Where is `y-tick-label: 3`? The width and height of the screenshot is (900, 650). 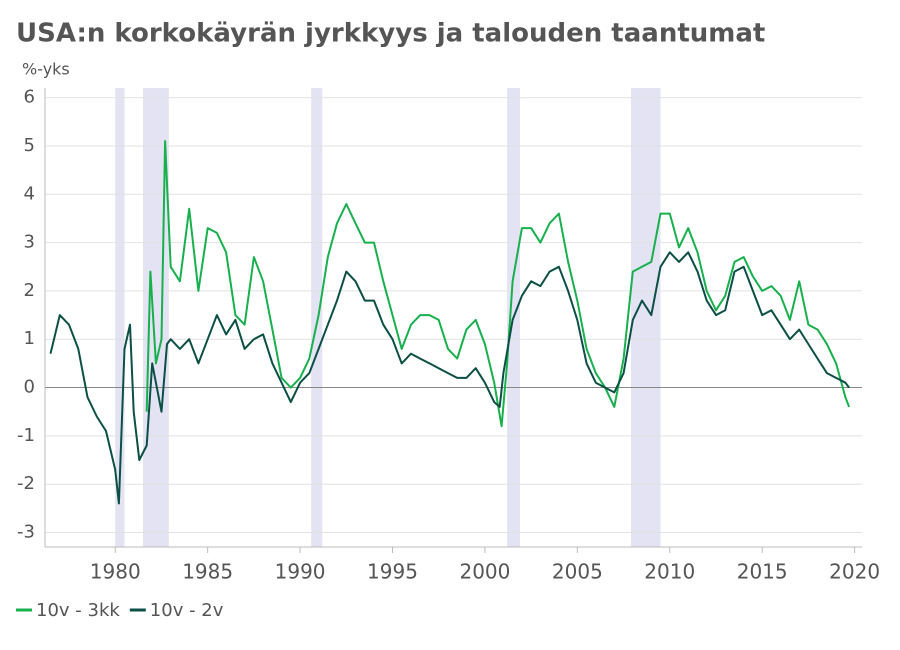 y-tick-label: 3 is located at coordinates (29, 242).